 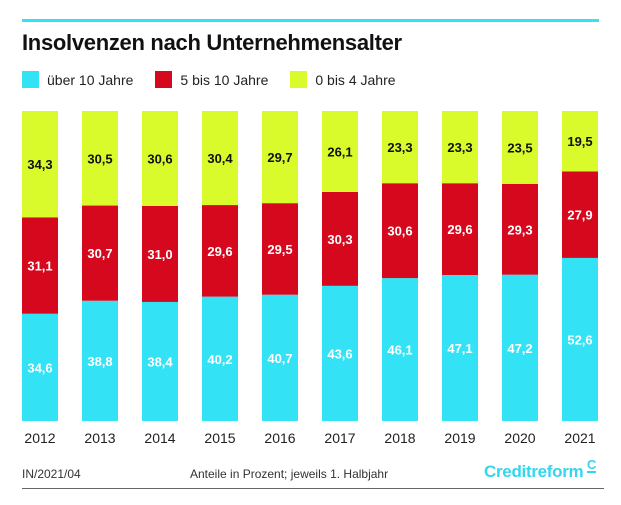 I want to click on top-rule, so click(x=310, y=20).